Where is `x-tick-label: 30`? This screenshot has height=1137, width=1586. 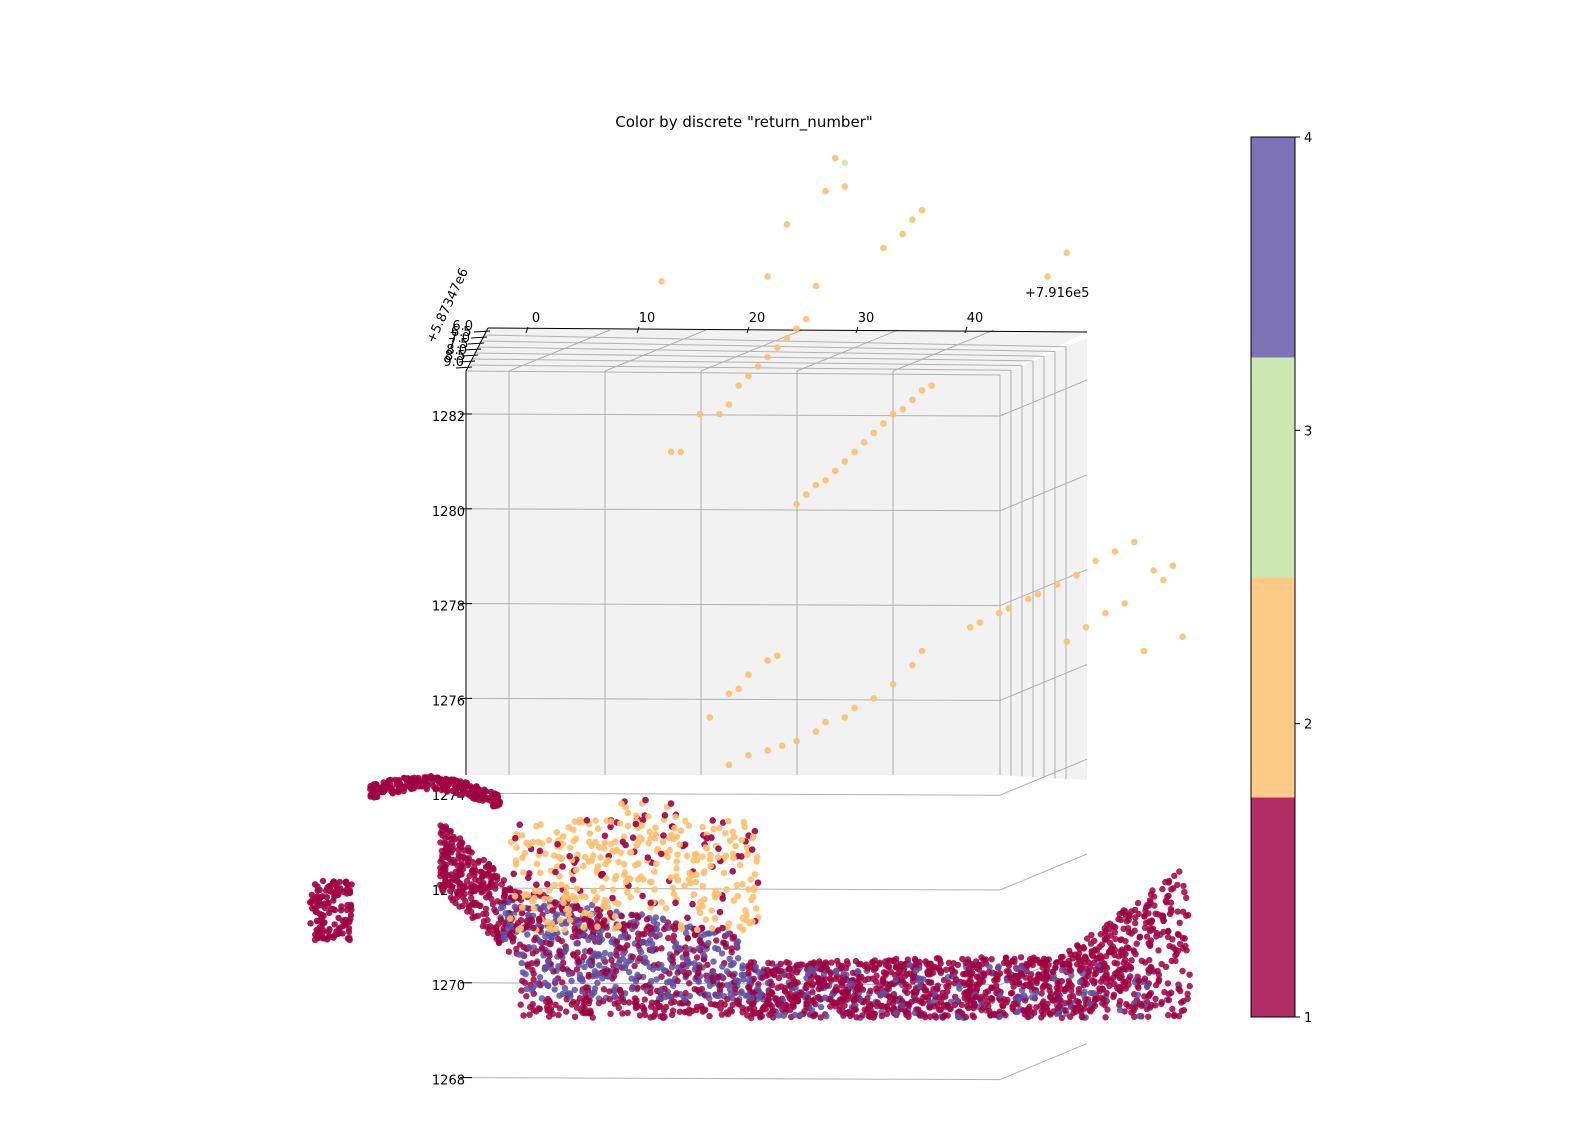 x-tick-label: 30 is located at coordinates (866, 318).